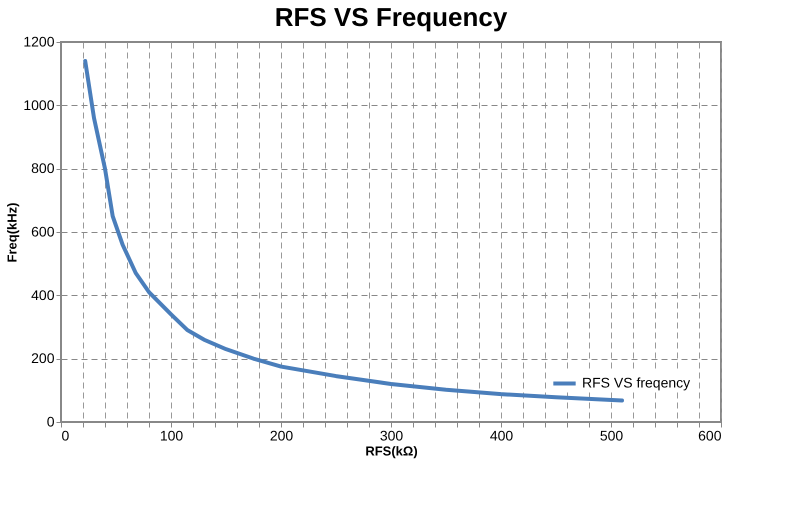 The image size is (793, 528). Describe the element at coordinates (39, 42) in the screenshot. I see `y-tick-label: 1200` at that location.